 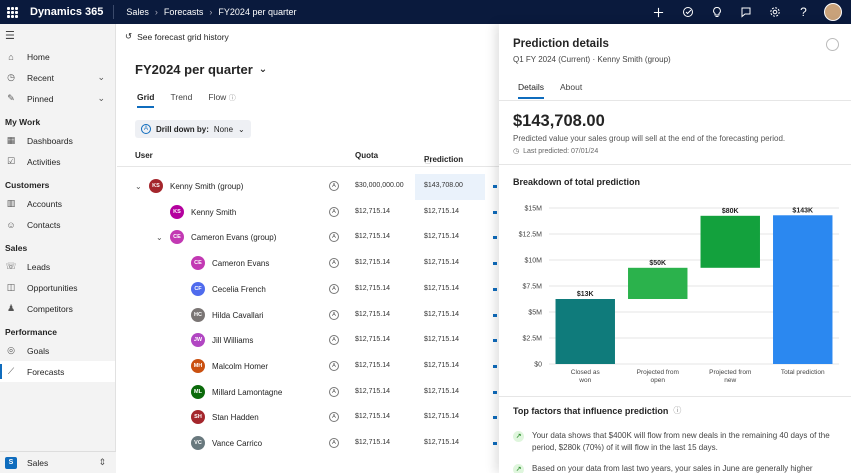 I want to click on sidebar-item-forecasts: ⟋ Forecasts, so click(x=57, y=371).